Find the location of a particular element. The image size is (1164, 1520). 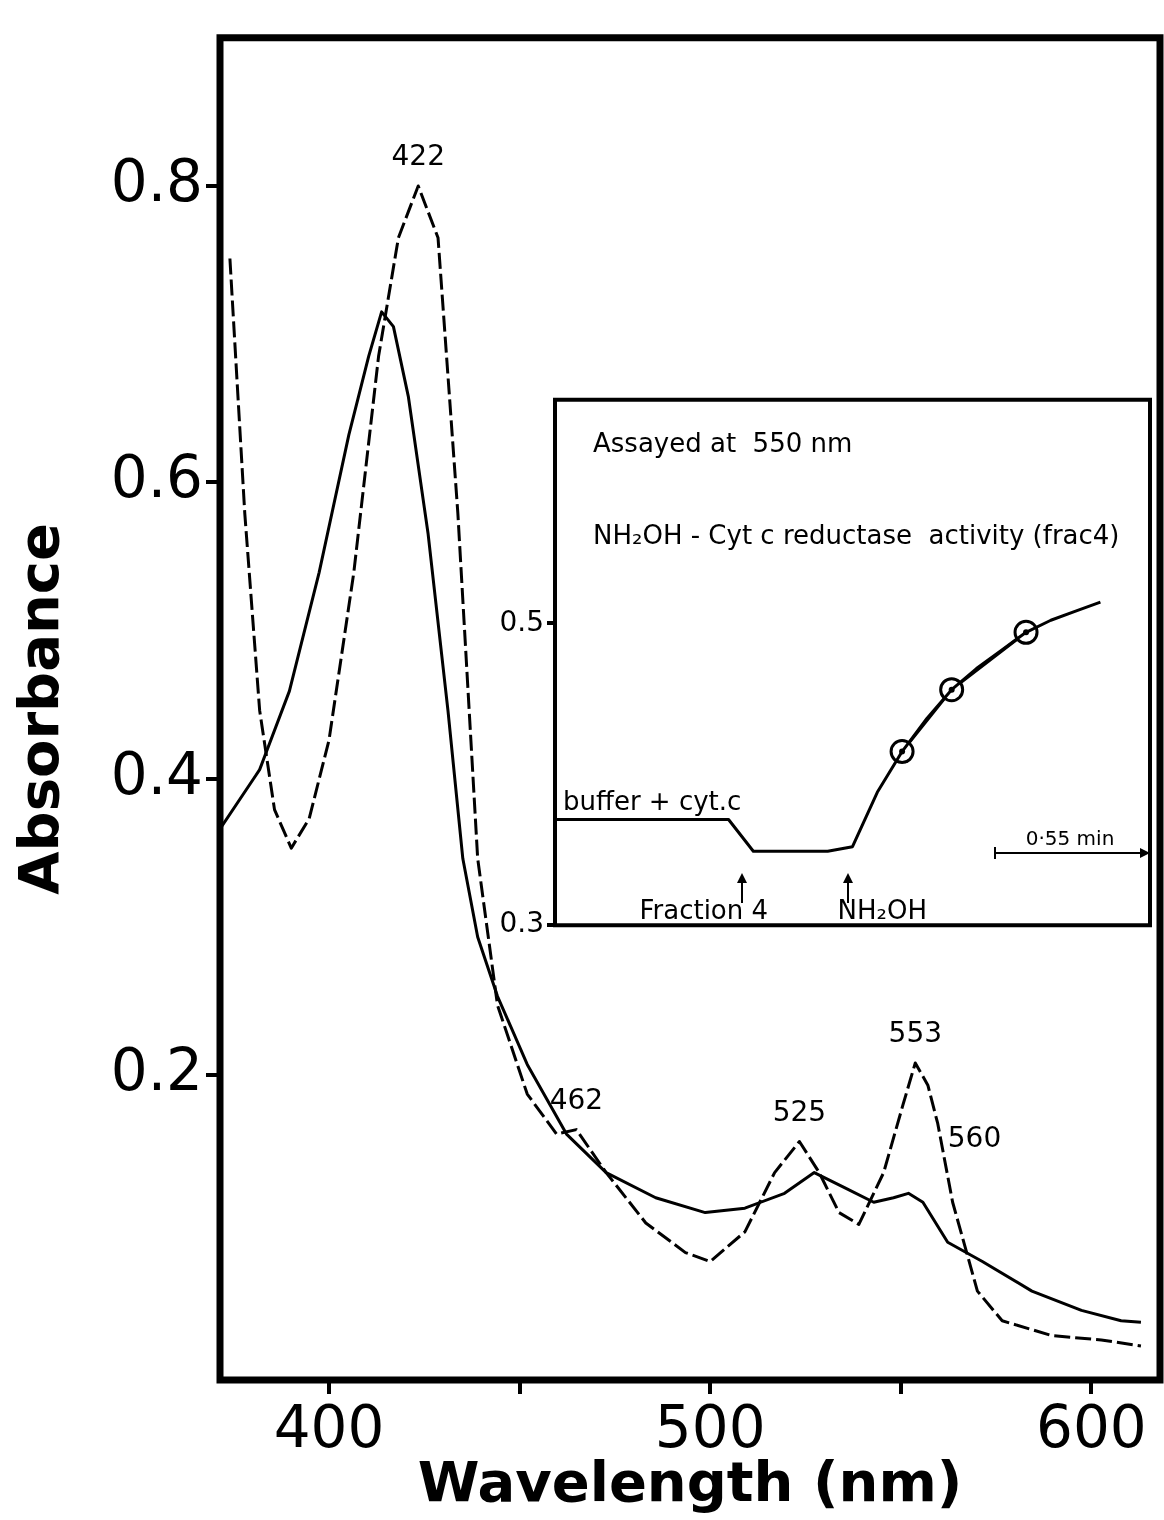

y-tick-label: 0.6 is located at coordinates (156, 477).